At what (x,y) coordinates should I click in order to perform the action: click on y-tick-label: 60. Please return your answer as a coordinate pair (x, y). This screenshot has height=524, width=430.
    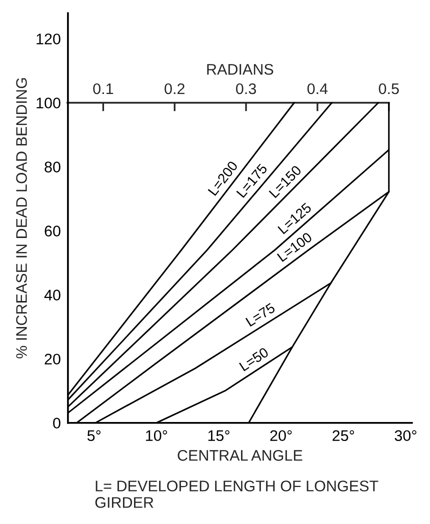
    Looking at the image, I should click on (52, 231).